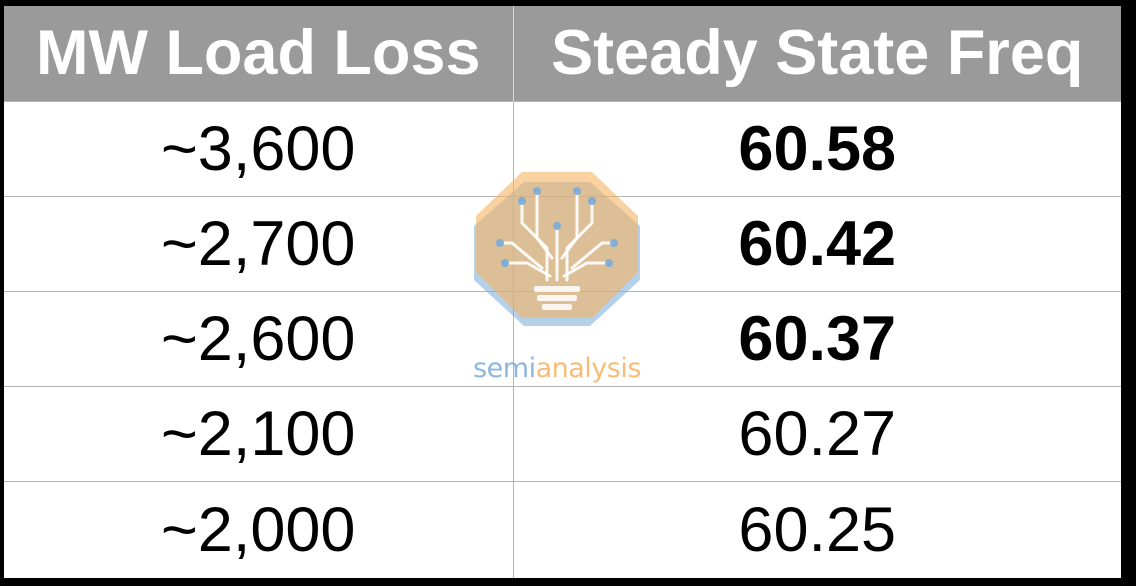 This screenshot has width=1136, height=586. I want to click on load-loss-cell: ~2,000, so click(259, 529).